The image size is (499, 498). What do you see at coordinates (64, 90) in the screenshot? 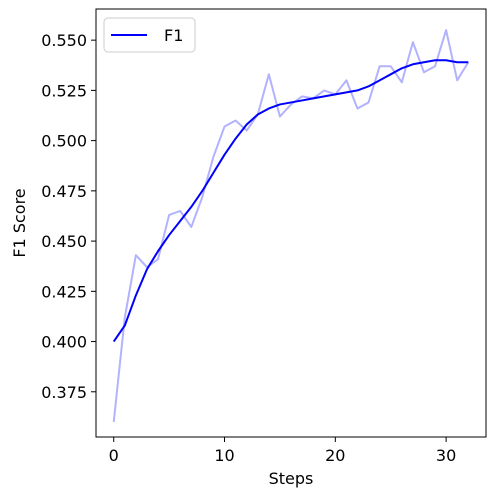
I see `y-tick-label: 0.525` at bounding box center [64, 90].